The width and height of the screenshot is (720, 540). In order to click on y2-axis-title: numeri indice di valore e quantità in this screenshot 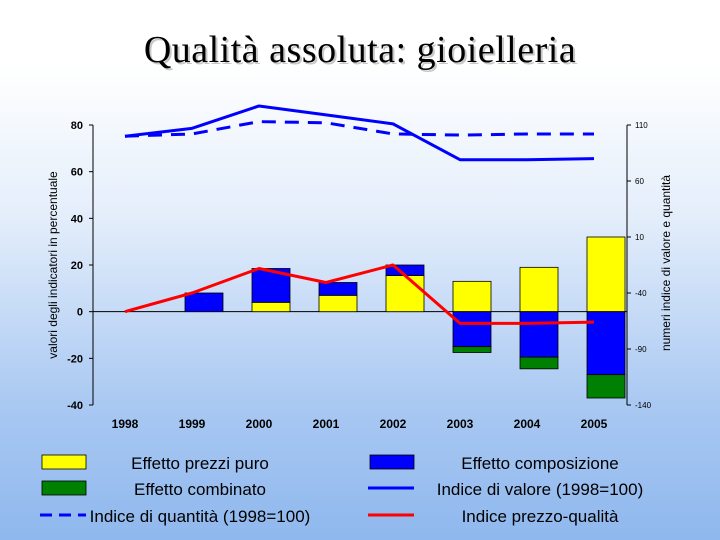, I will do `click(666, 263)`.